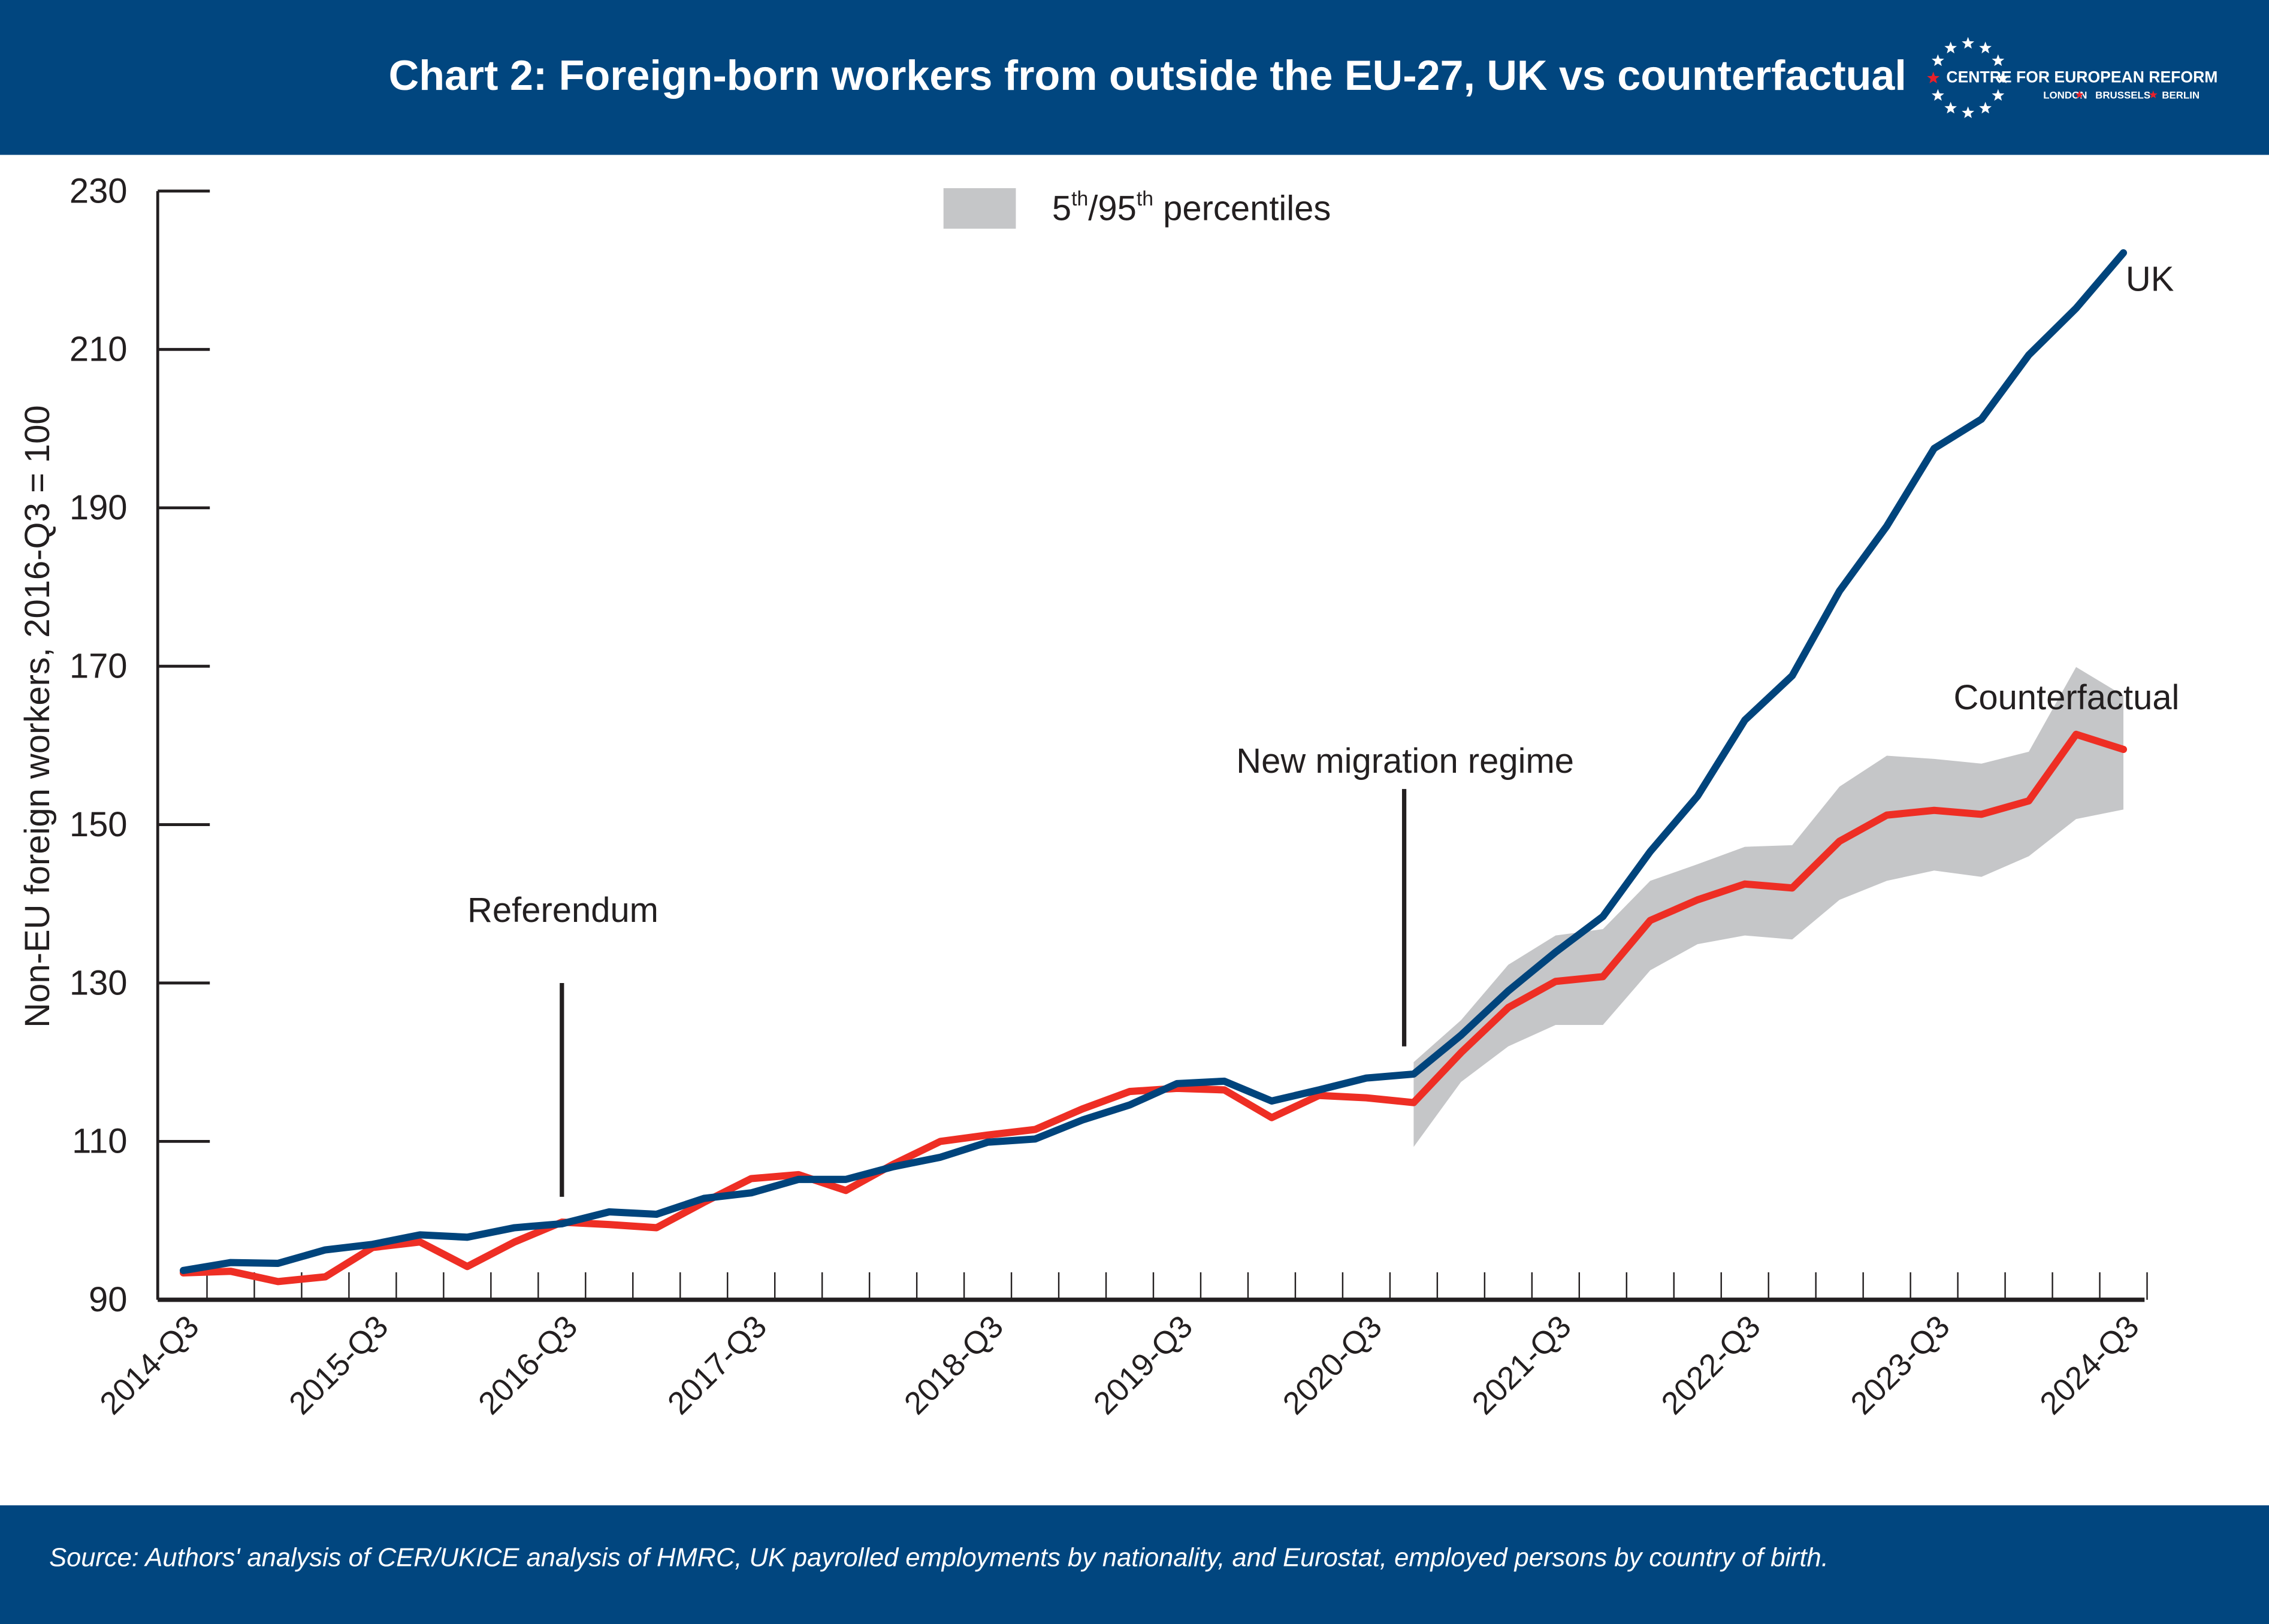  What do you see at coordinates (2065, 95) in the screenshot?
I see `logo-city-london: LONDON` at bounding box center [2065, 95].